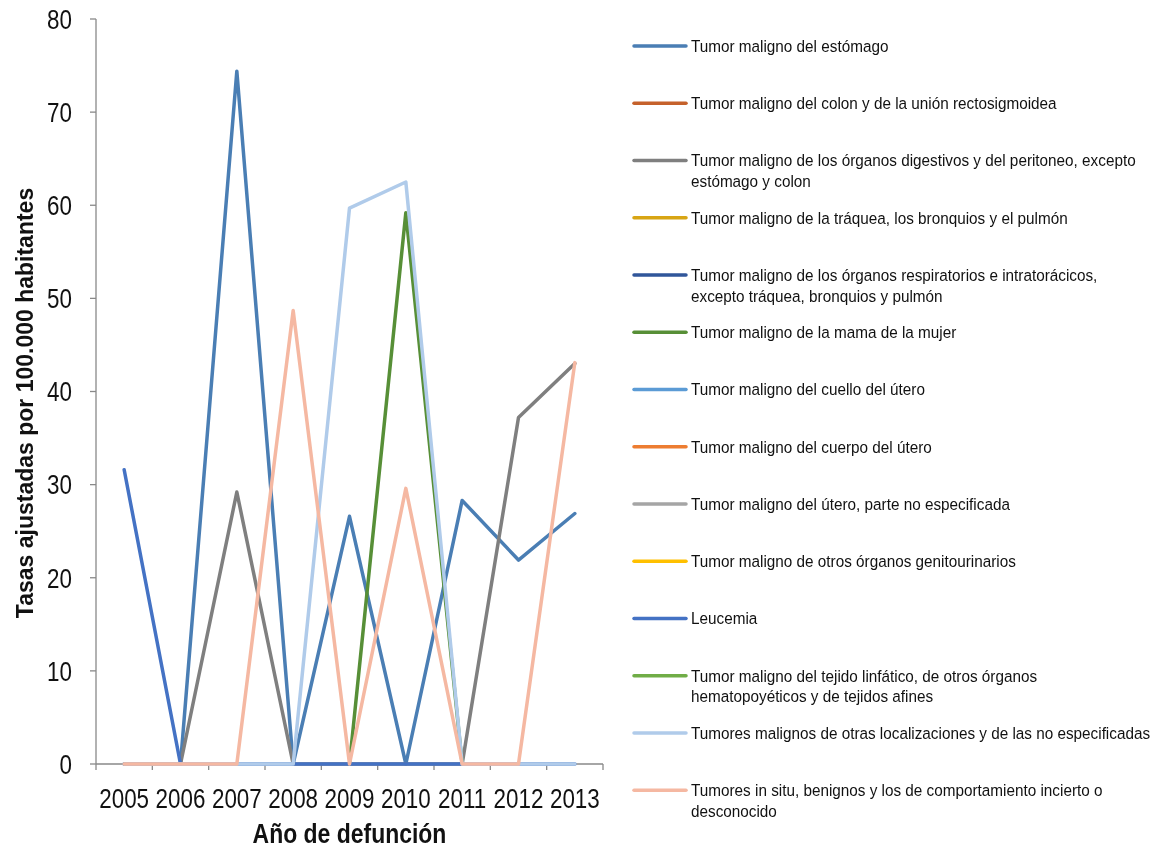 The height and width of the screenshot is (848, 1162). What do you see at coordinates (879, 217) in the screenshot?
I see `legend-label: Tumor maligno de la tráquea, los bronquios y el pulmón` at bounding box center [879, 217].